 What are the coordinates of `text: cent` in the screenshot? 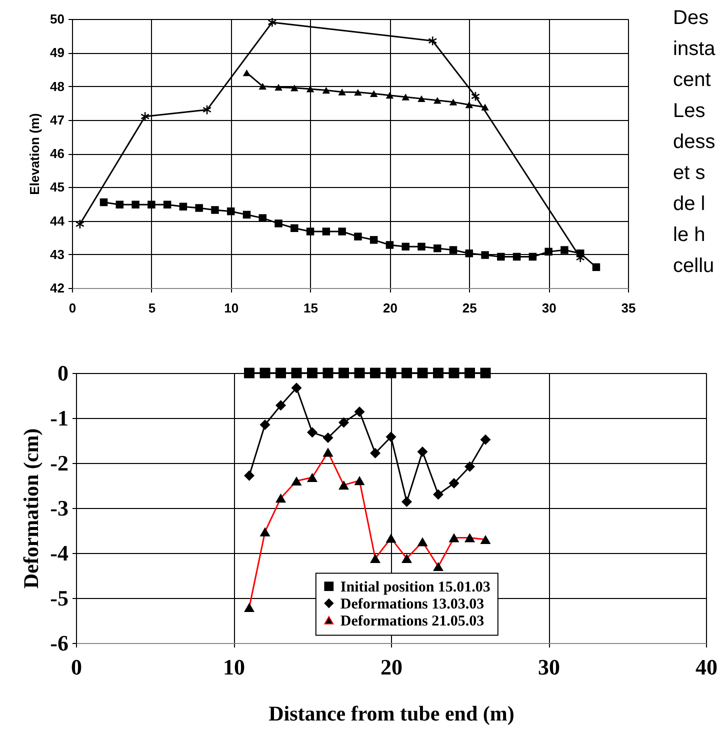 It's located at (692, 80).